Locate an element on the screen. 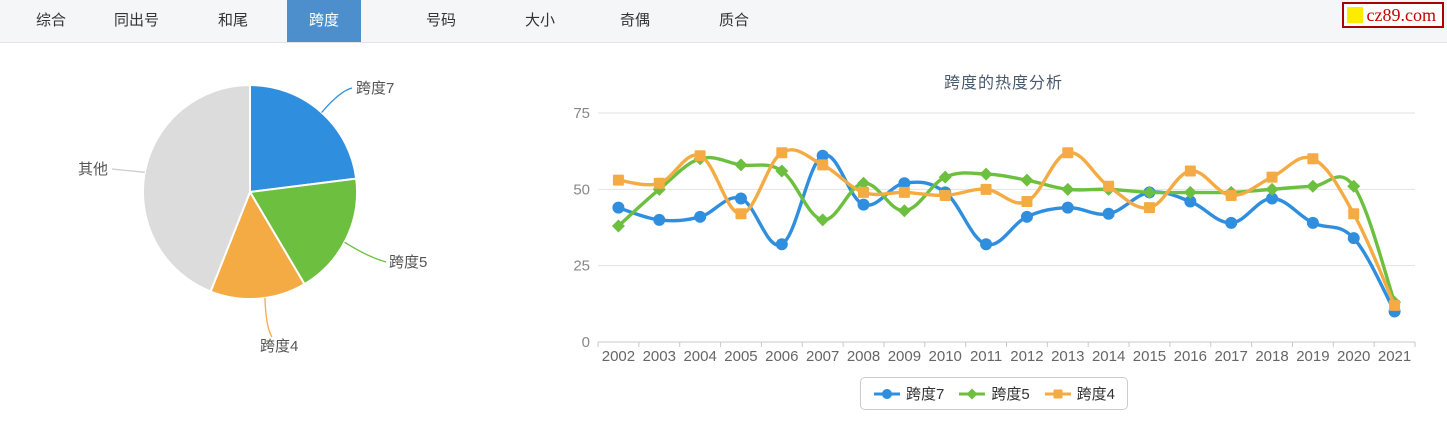 This screenshot has width=1447, height=436. legend-item-0: 跨度7 is located at coordinates (908, 393).